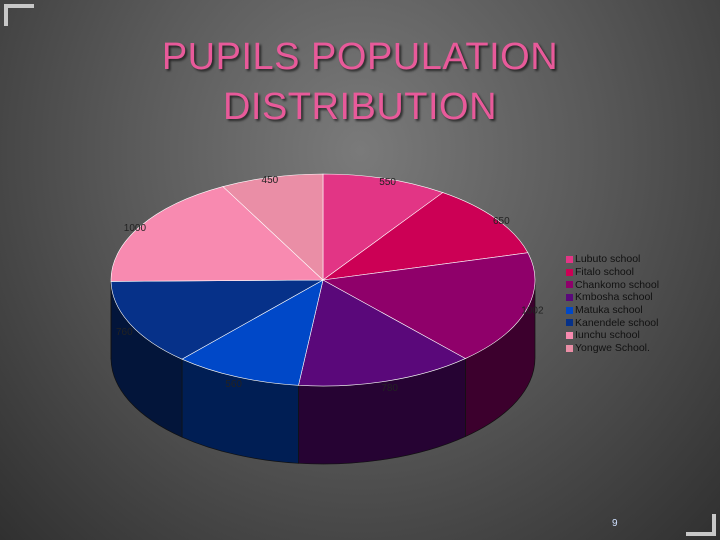 The height and width of the screenshot is (540, 720). I want to click on legend-item-8: Yongwe School., so click(612, 348).